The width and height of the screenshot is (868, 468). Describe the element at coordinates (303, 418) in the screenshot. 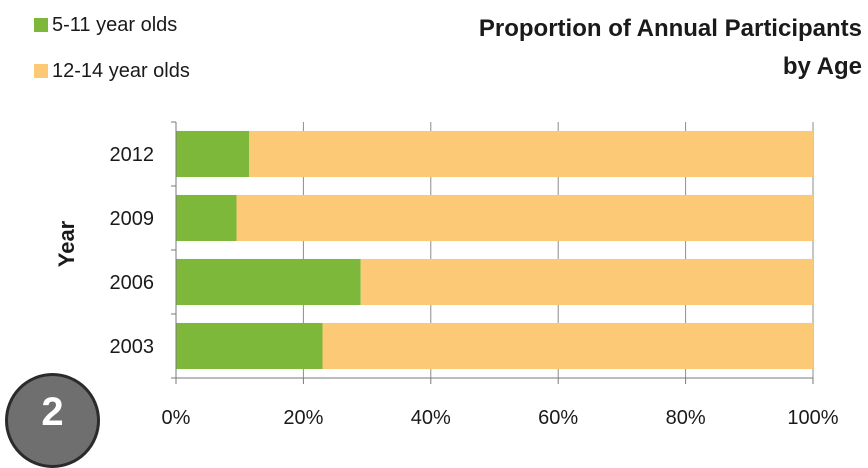

I see `x-tick-label: 20%` at that location.